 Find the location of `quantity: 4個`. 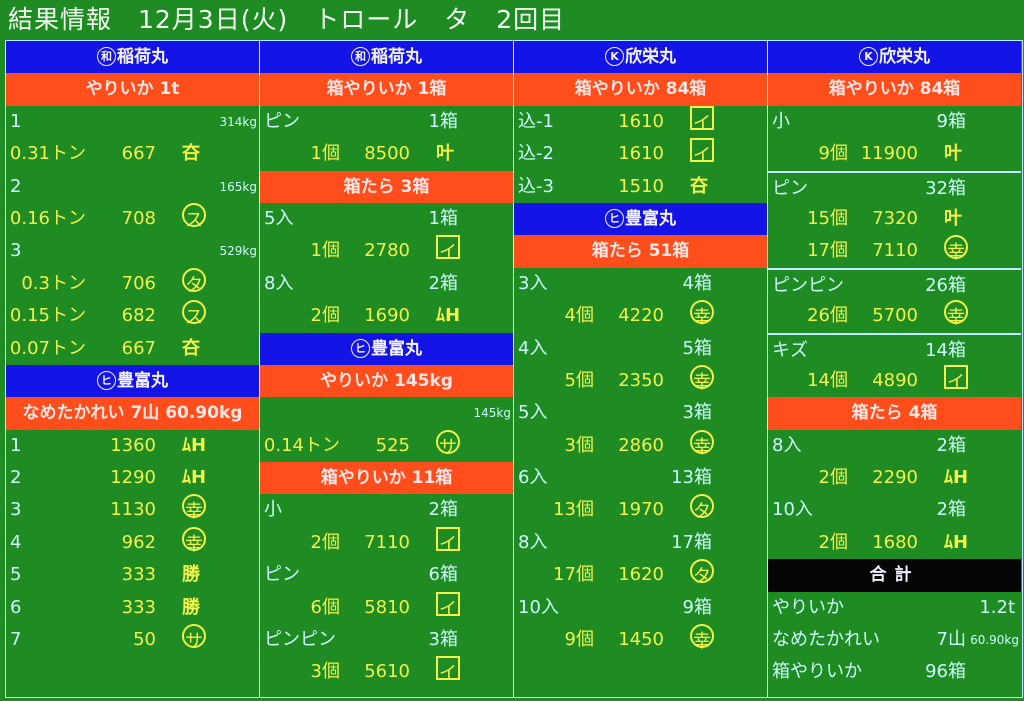

quantity: 4個 is located at coordinates (579, 316).